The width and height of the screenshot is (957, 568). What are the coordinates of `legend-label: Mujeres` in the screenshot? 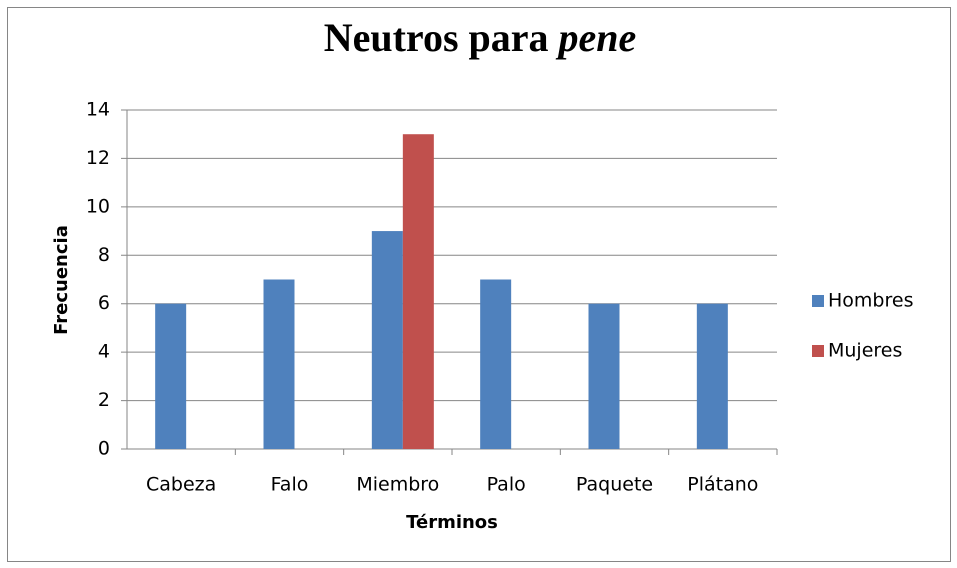 It's located at (865, 351).